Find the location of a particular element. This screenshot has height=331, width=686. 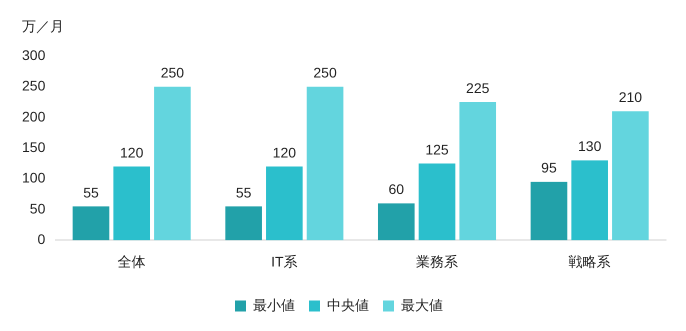

data-label: 125 is located at coordinates (437, 149).